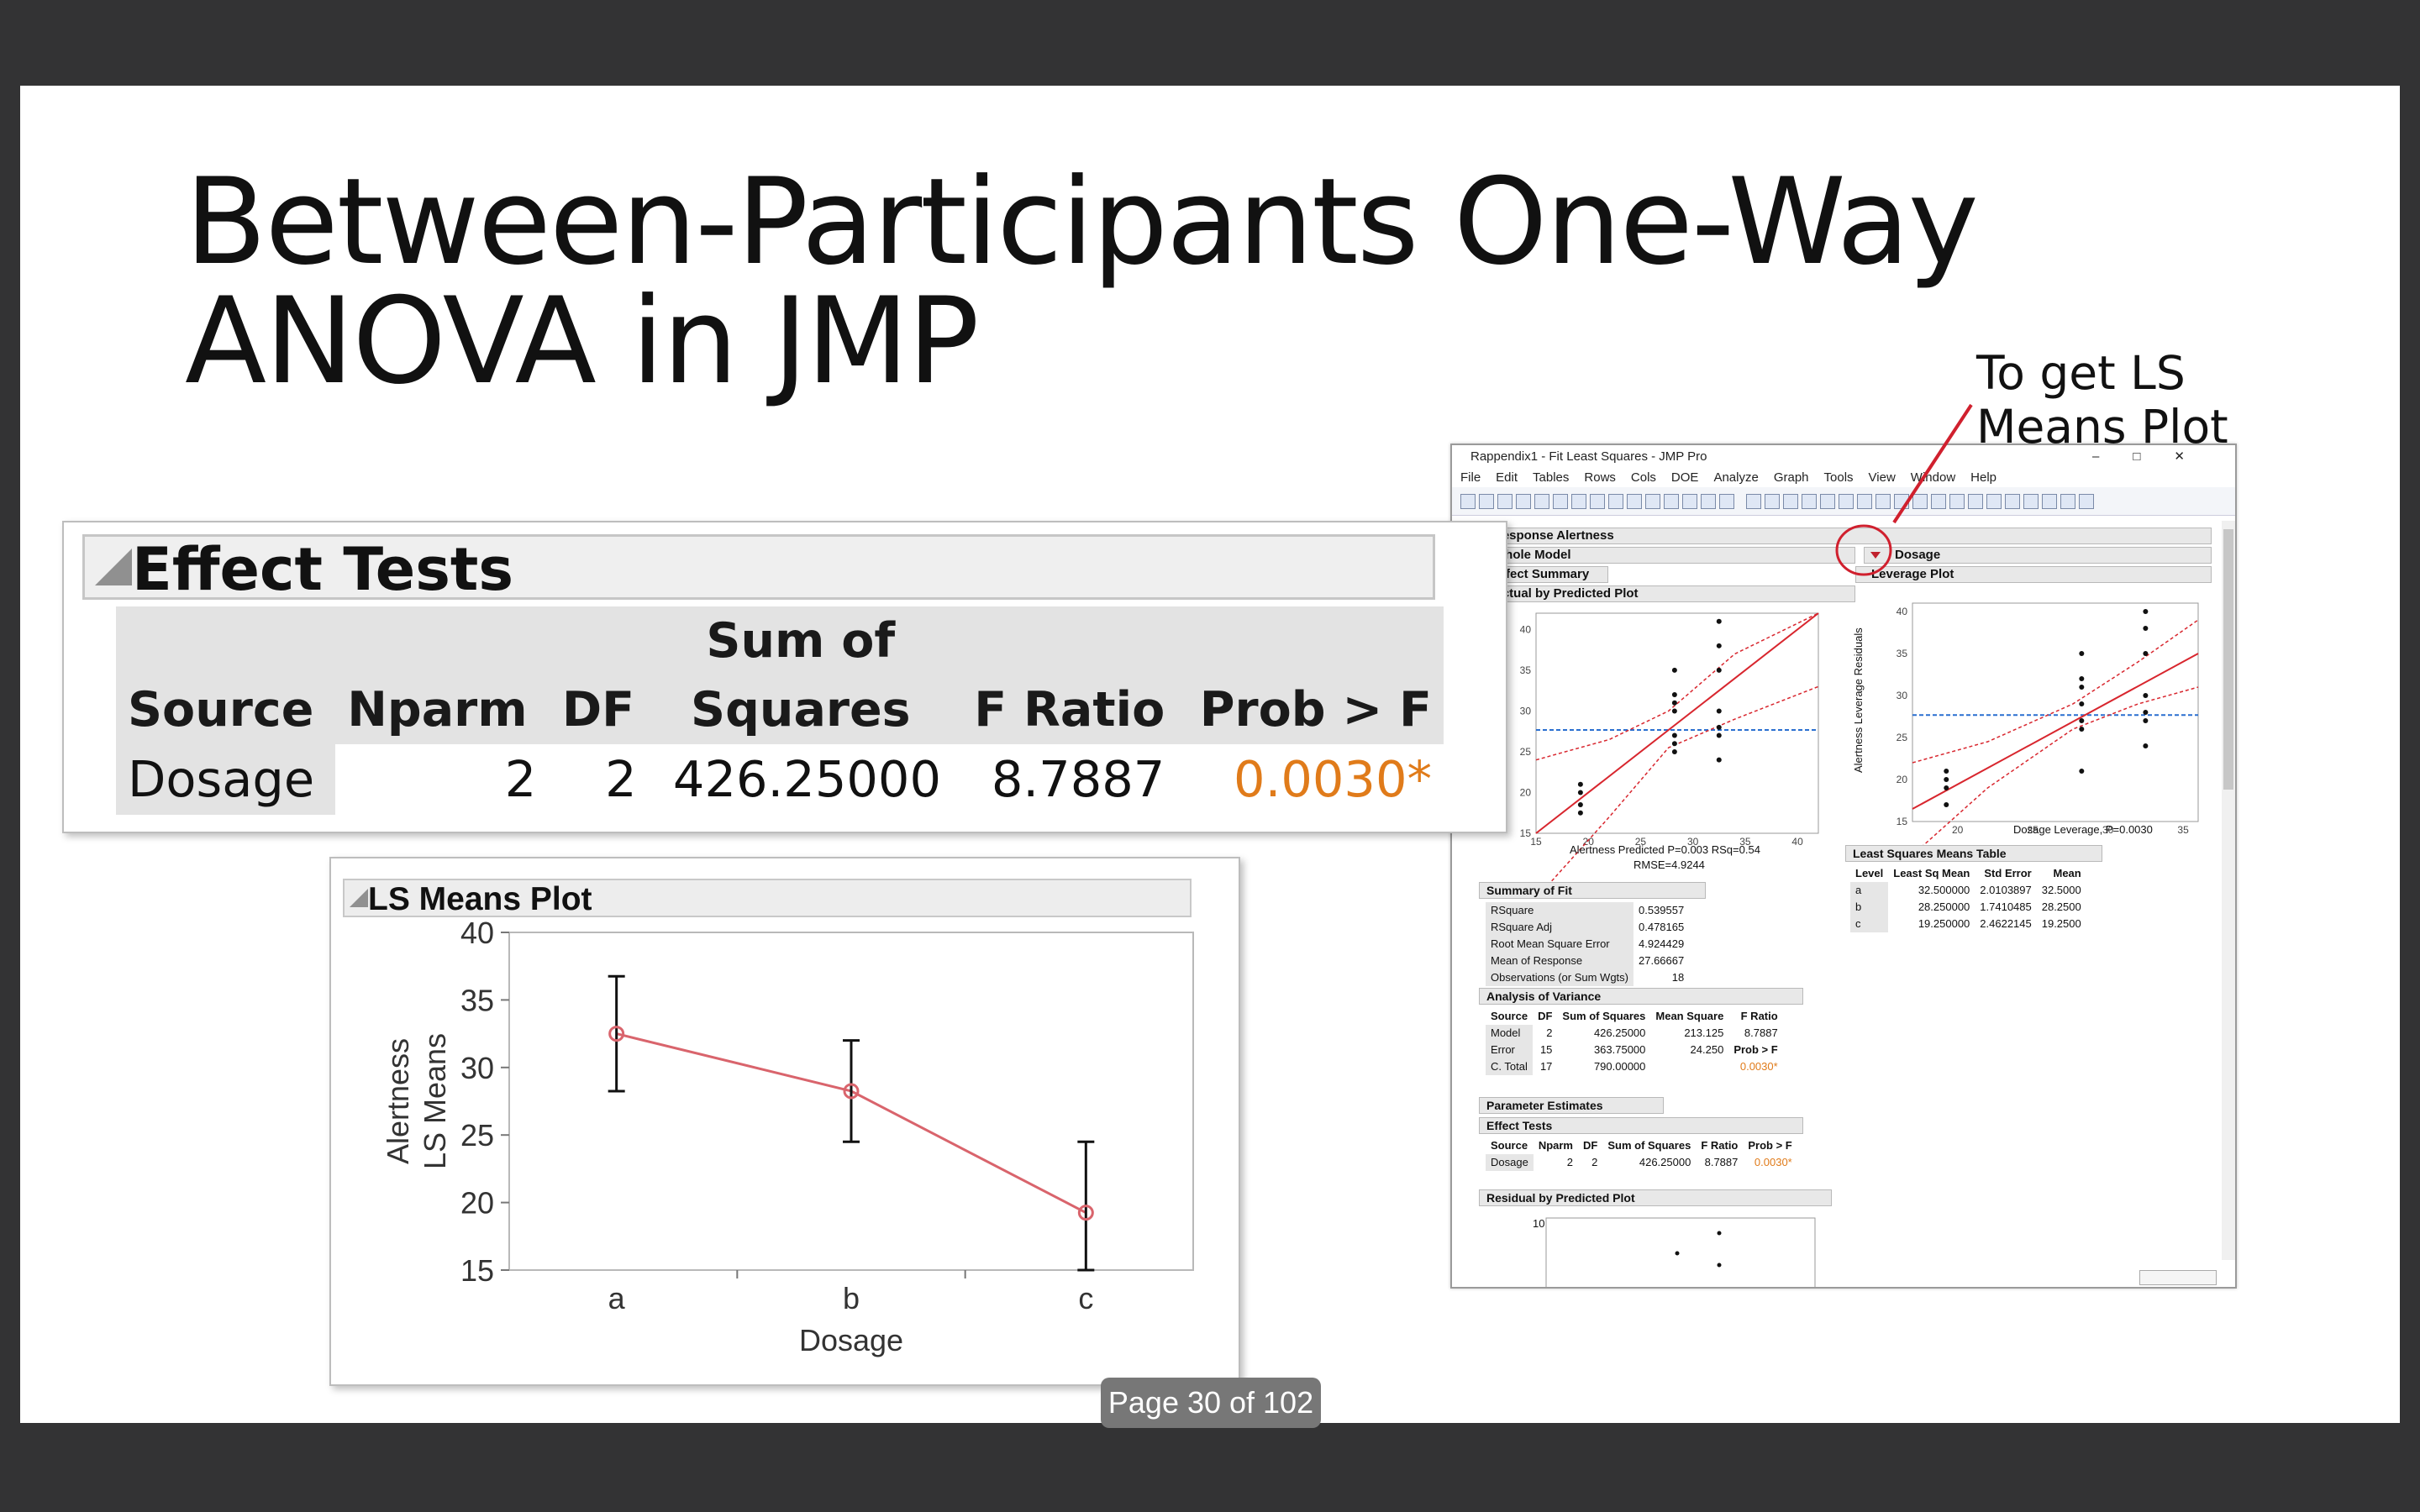  Describe the element at coordinates (1903, 821) in the screenshot. I see `y-tick-label: 15` at that location.